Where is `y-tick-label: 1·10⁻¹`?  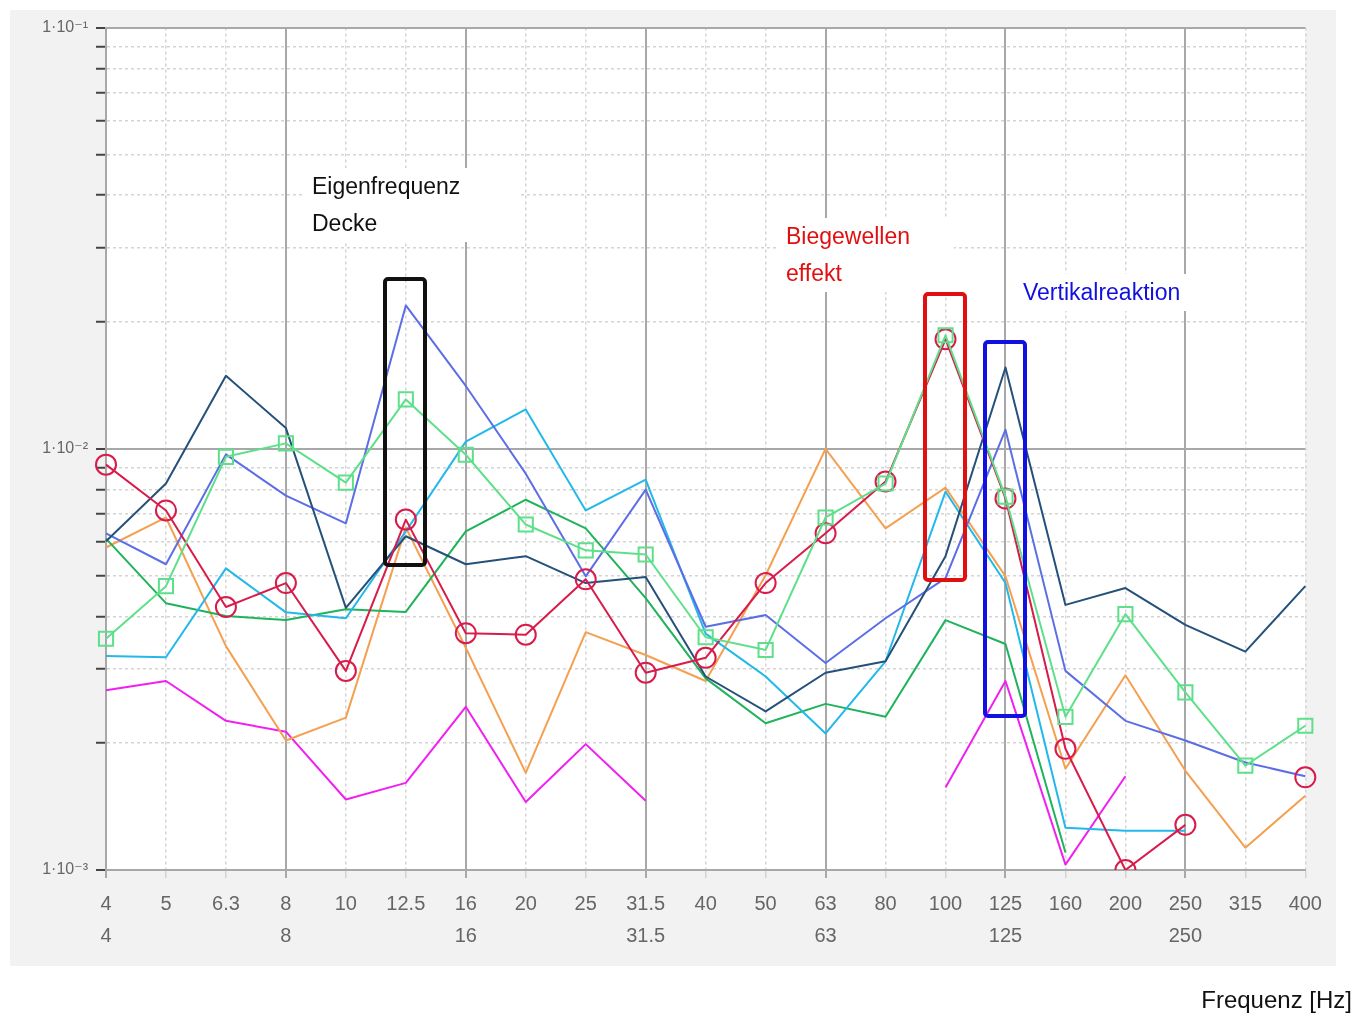 y-tick-label: 1·10⁻¹ is located at coordinates (65, 27).